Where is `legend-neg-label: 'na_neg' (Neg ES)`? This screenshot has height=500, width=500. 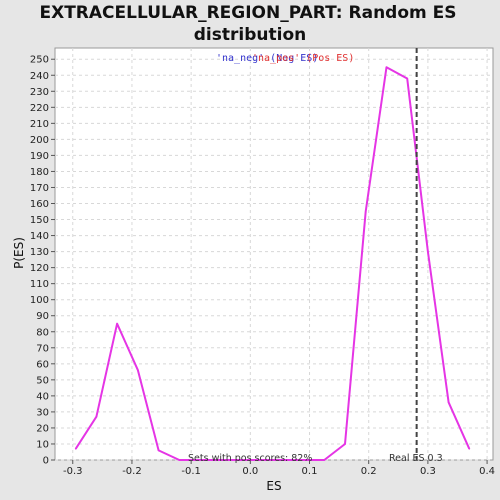 legend-neg-label: 'na_neg' (Neg ES) is located at coordinates (267, 58).